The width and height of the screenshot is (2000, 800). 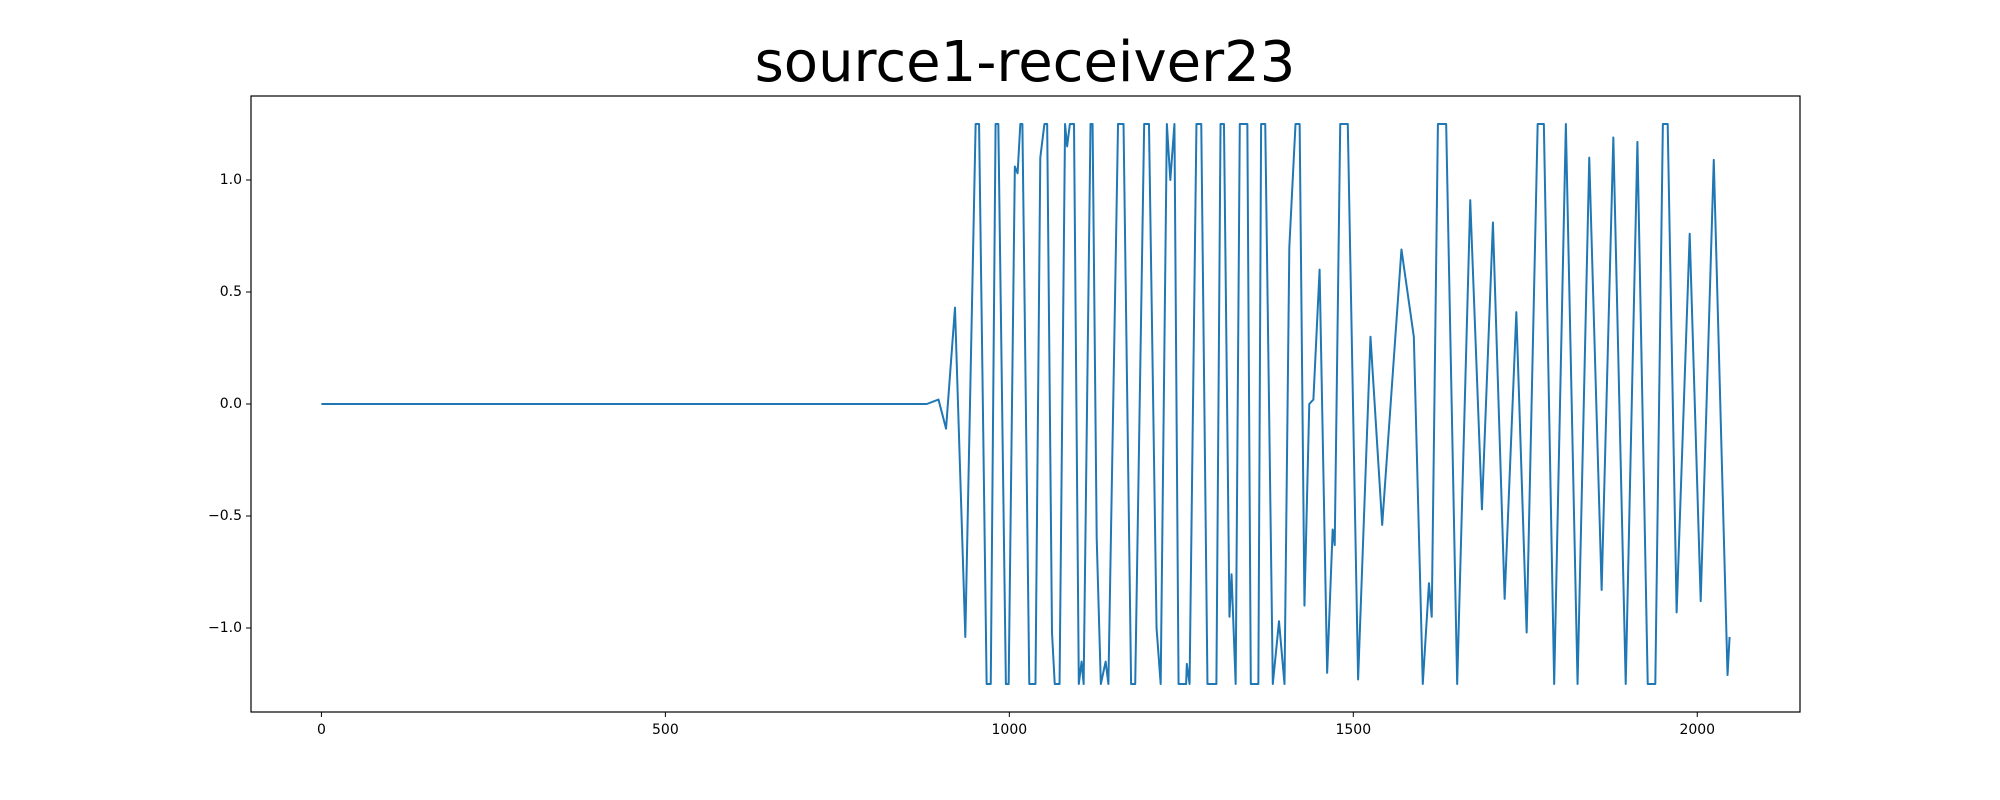 What do you see at coordinates (1697, 730) in the screenshot?
I see `x-tick-label: 2000` at bounding box center [1697, 730].